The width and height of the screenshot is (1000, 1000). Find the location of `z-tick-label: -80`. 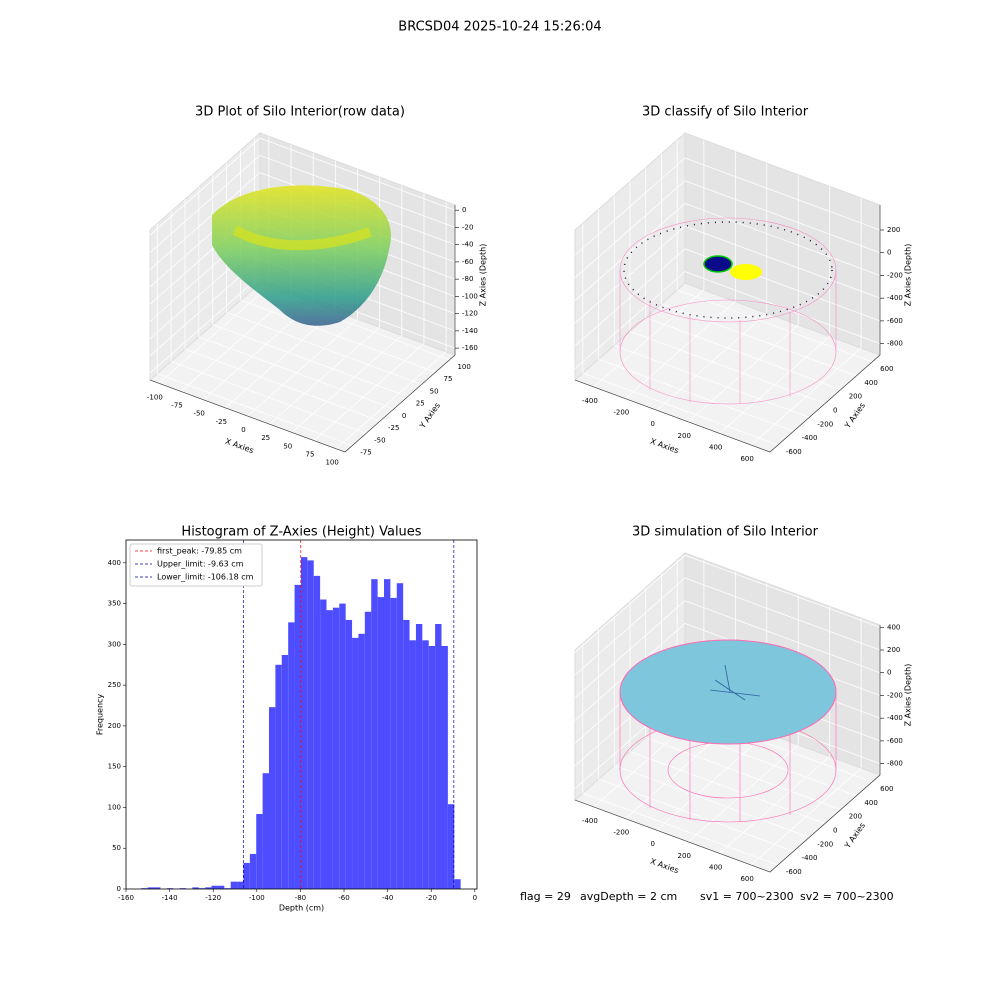

z-tick-label: -80 is located at coordinates (467, 279).